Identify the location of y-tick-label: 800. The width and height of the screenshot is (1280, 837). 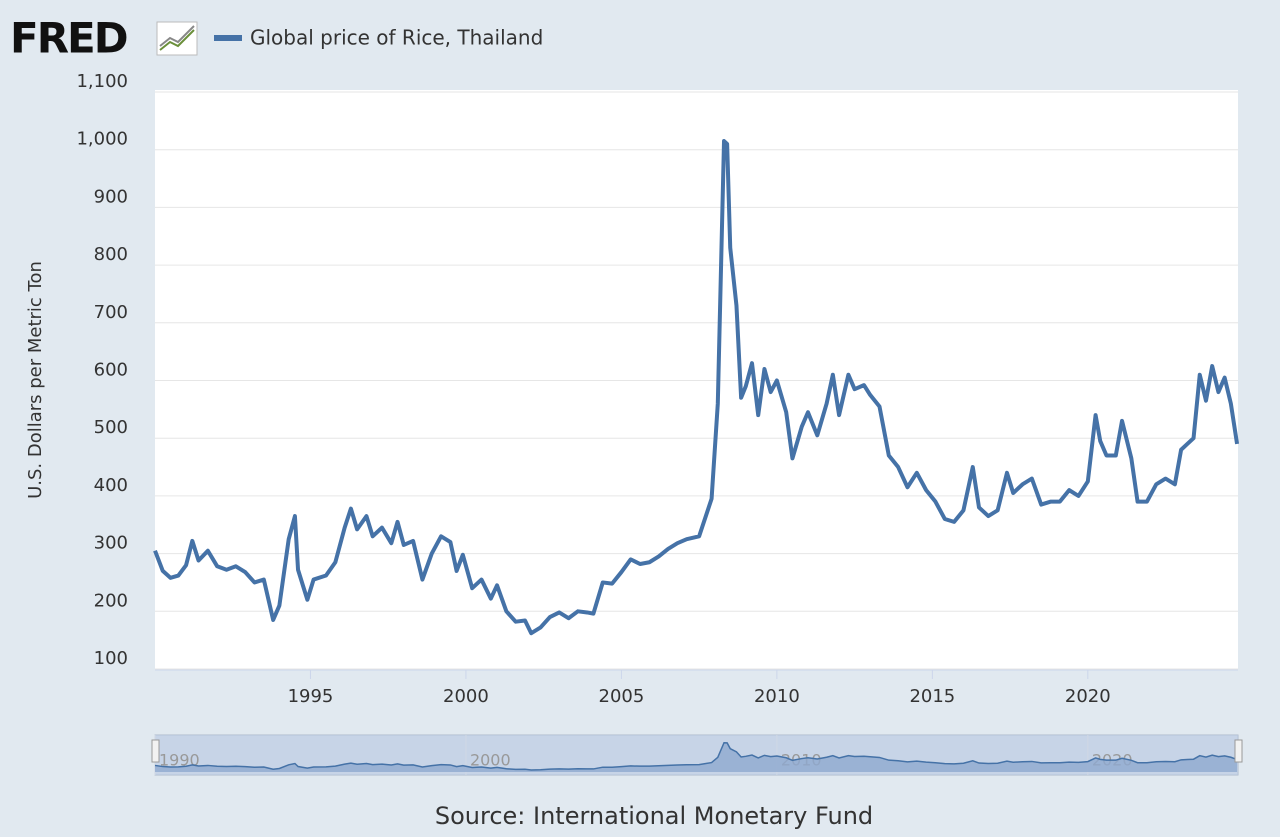
(111, 254).